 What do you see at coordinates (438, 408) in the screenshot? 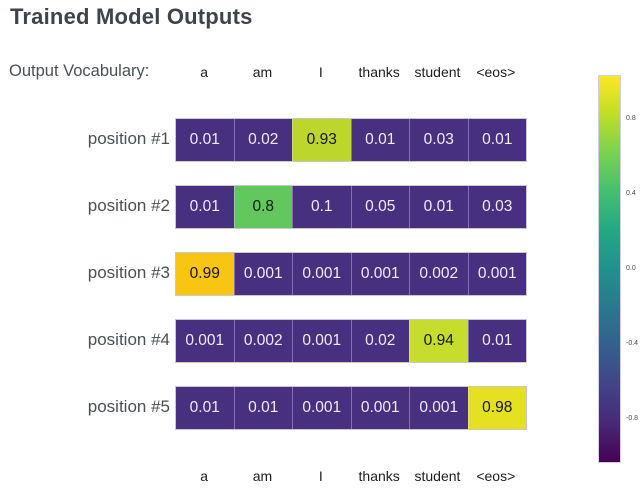
I see `cell-pos5-student: 0.001` at bounding box center [438, 408].